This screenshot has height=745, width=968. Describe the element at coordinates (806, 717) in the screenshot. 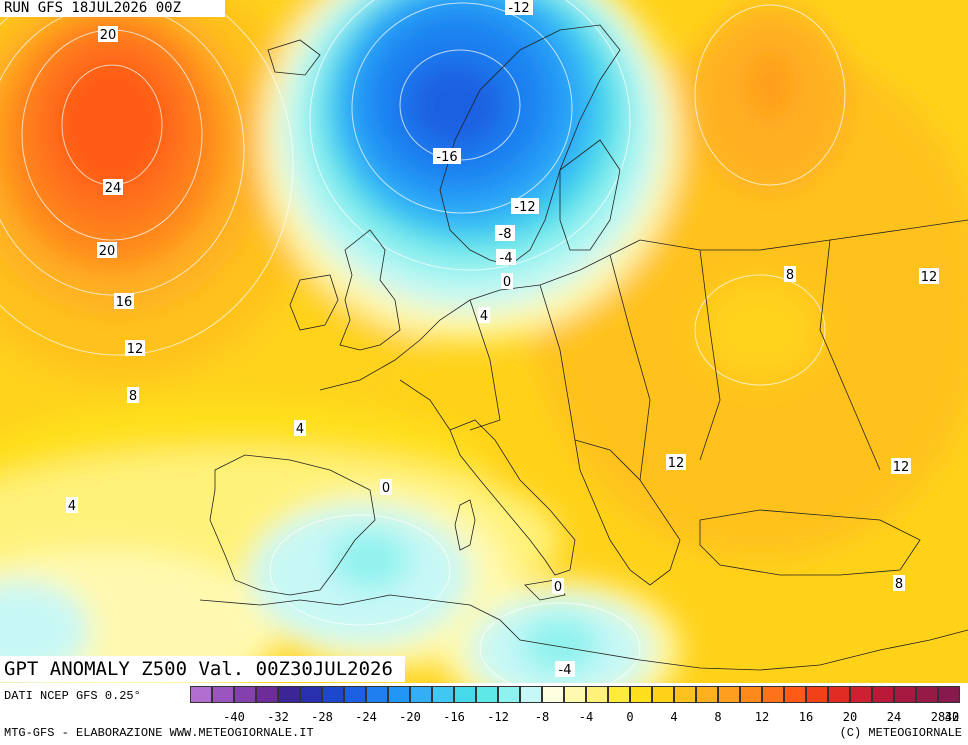

I see `colorbar-tick-label: 16` at that location.